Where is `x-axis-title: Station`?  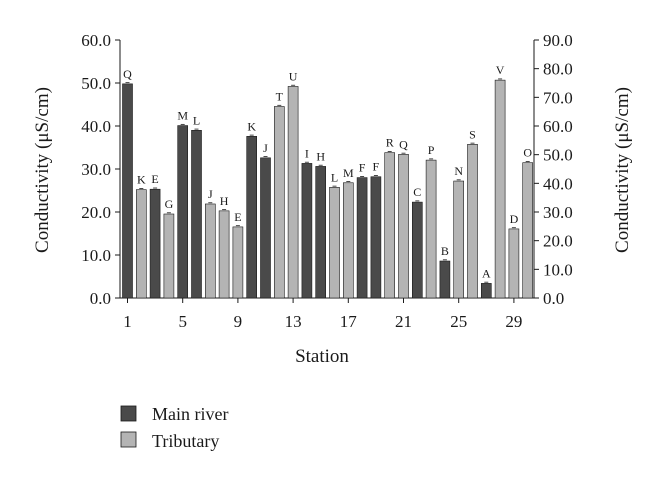 x-axis-title: Station is located at coordinates (322, 356).